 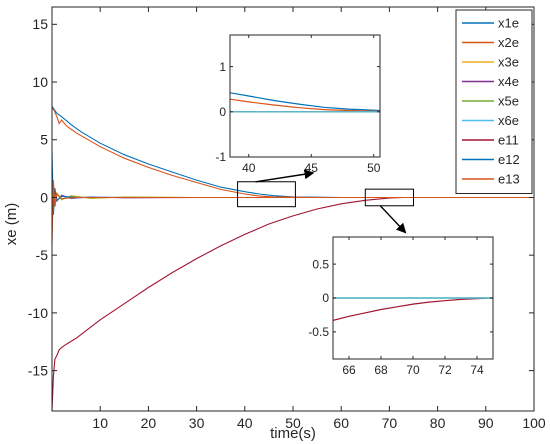 What do you see at coordinates (389, 197) in the screenshot?
I see `zoom-box-lower` at bounding box center [389, 197].